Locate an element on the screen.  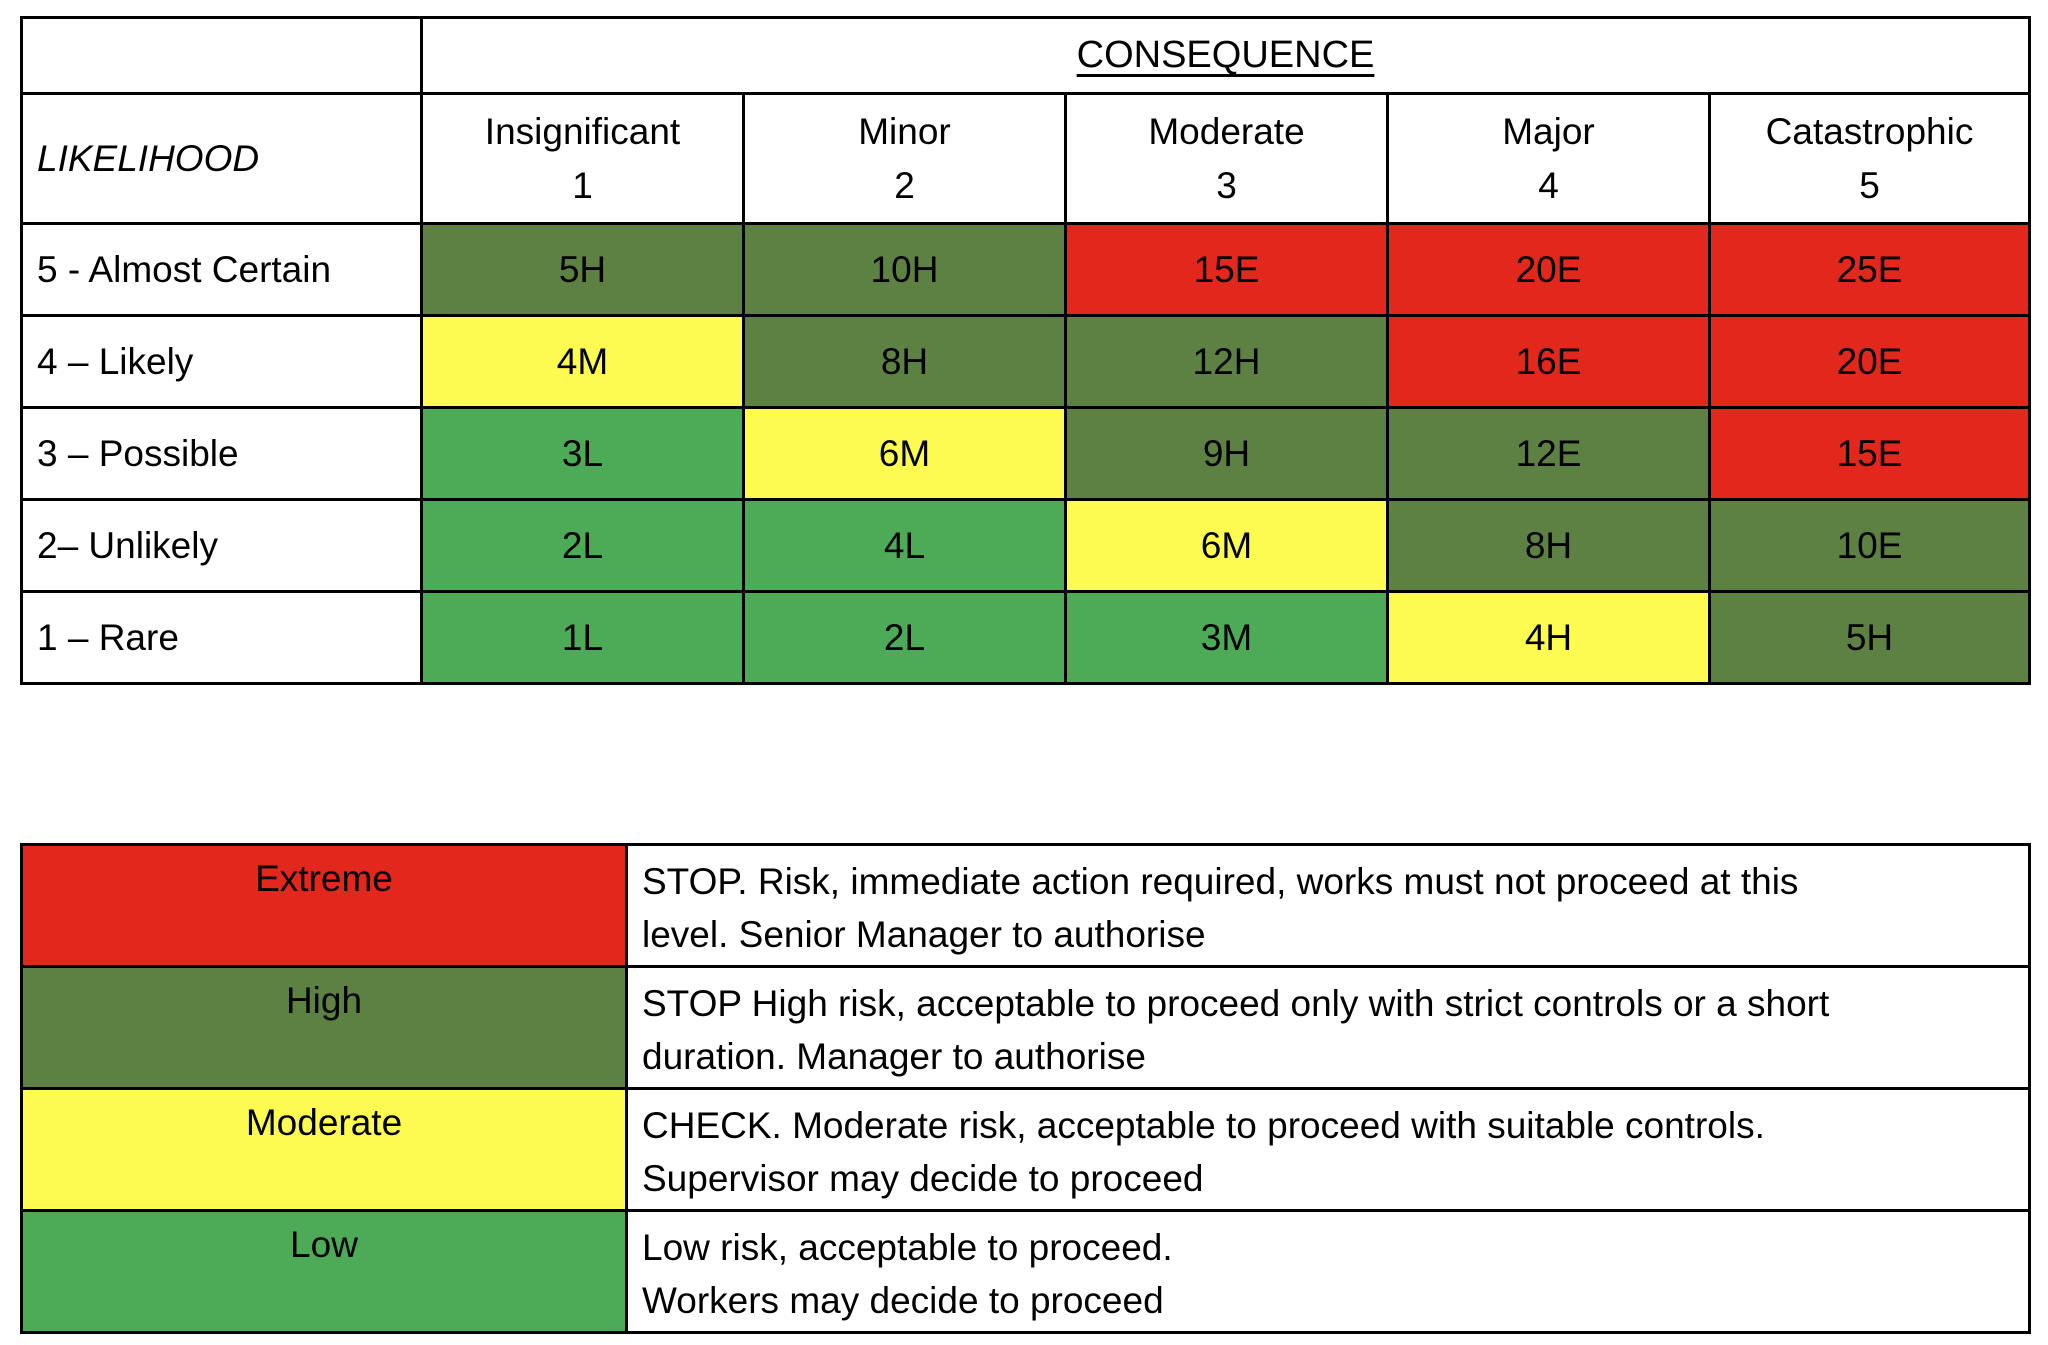
matrix-row-unlikely: 2– Unlikely 2L 4L 6M 8H 10E is located at coordinates (1025, 545).